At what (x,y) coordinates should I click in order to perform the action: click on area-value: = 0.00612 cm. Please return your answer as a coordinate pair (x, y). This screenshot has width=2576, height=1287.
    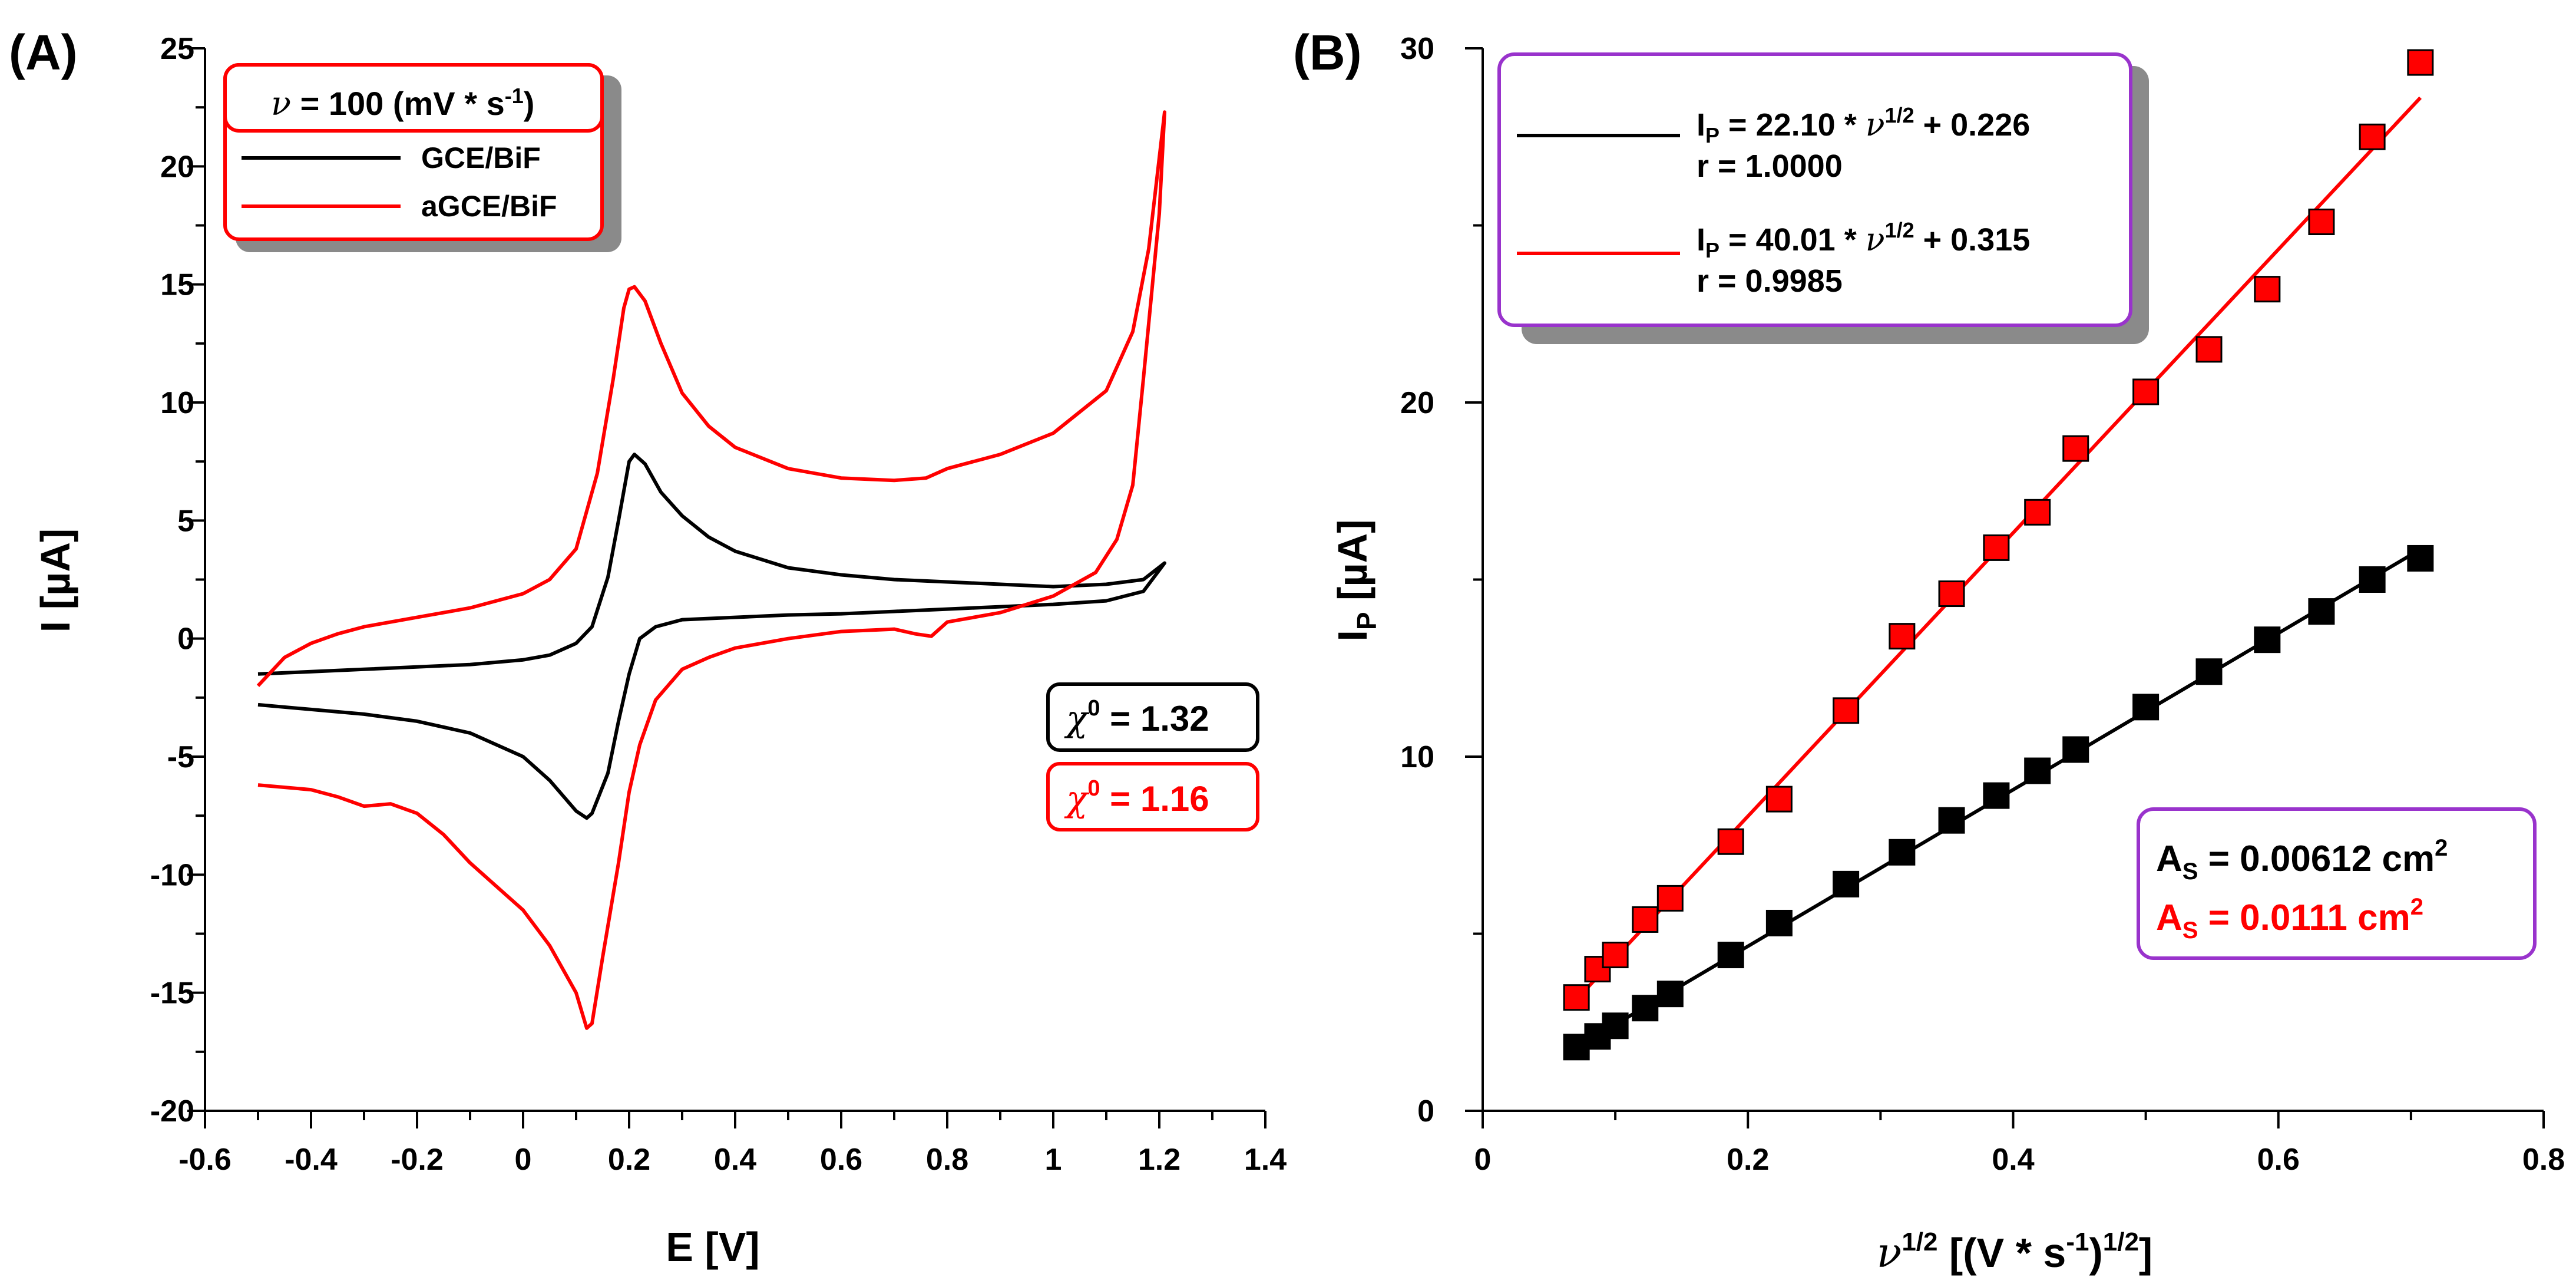
    Looking at the image, I should click on (2316, 859).